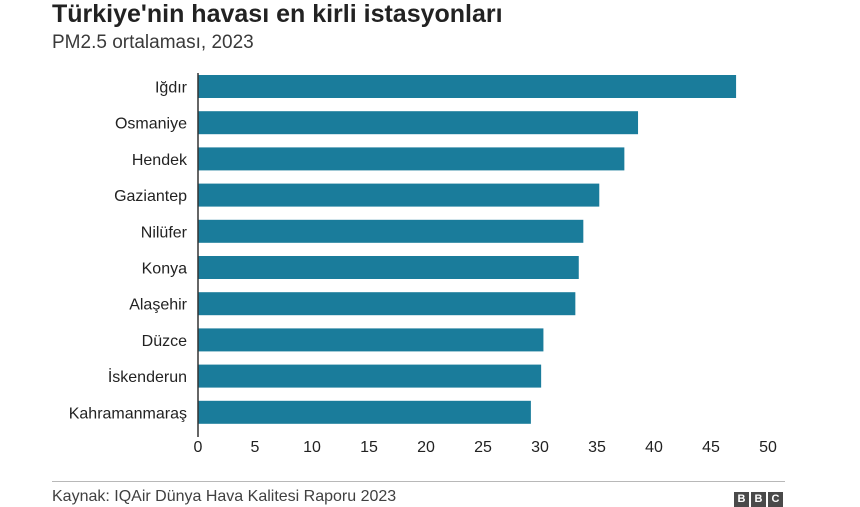  I want to click on x-tick-label: 15, so click(369, 447).